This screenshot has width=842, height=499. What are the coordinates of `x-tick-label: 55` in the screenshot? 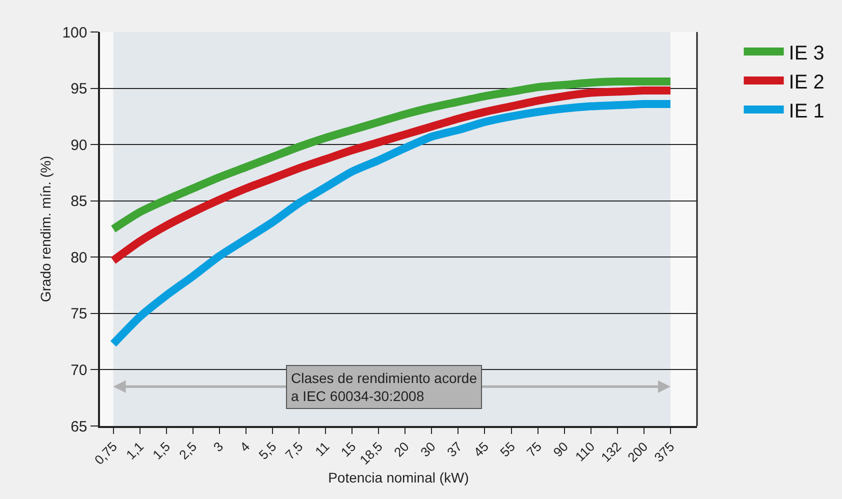 It's located at (507, 449).